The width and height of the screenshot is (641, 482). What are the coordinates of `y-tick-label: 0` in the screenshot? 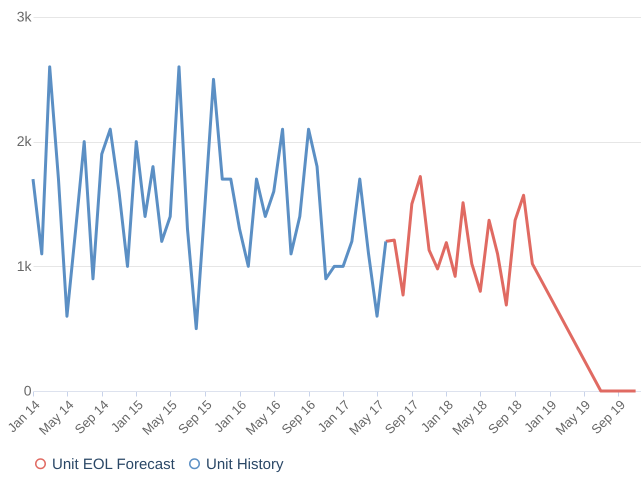 It's located at (28, 390).